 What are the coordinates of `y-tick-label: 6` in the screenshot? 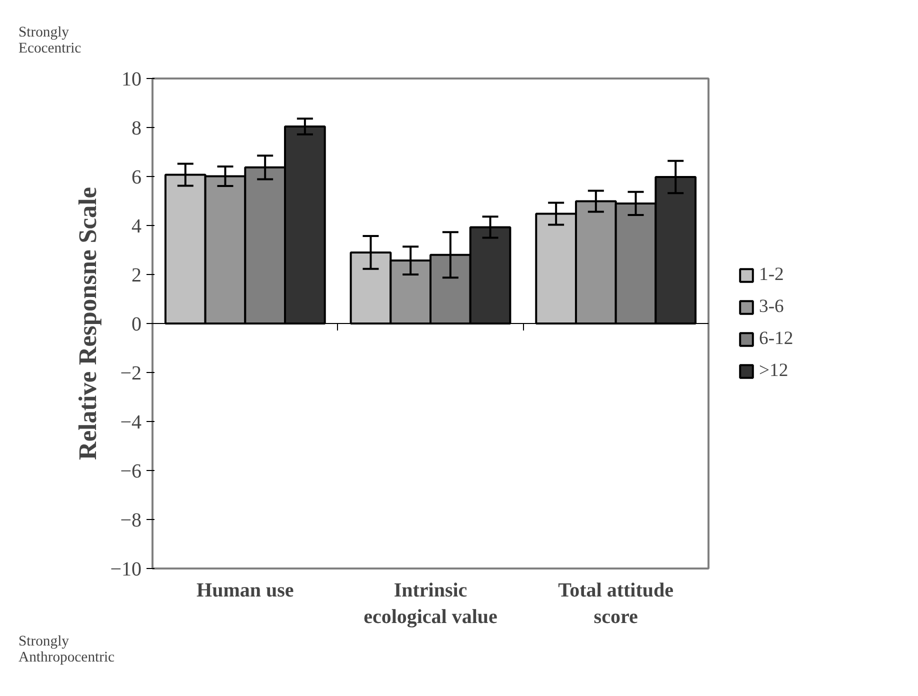 It's located at (137, 177).